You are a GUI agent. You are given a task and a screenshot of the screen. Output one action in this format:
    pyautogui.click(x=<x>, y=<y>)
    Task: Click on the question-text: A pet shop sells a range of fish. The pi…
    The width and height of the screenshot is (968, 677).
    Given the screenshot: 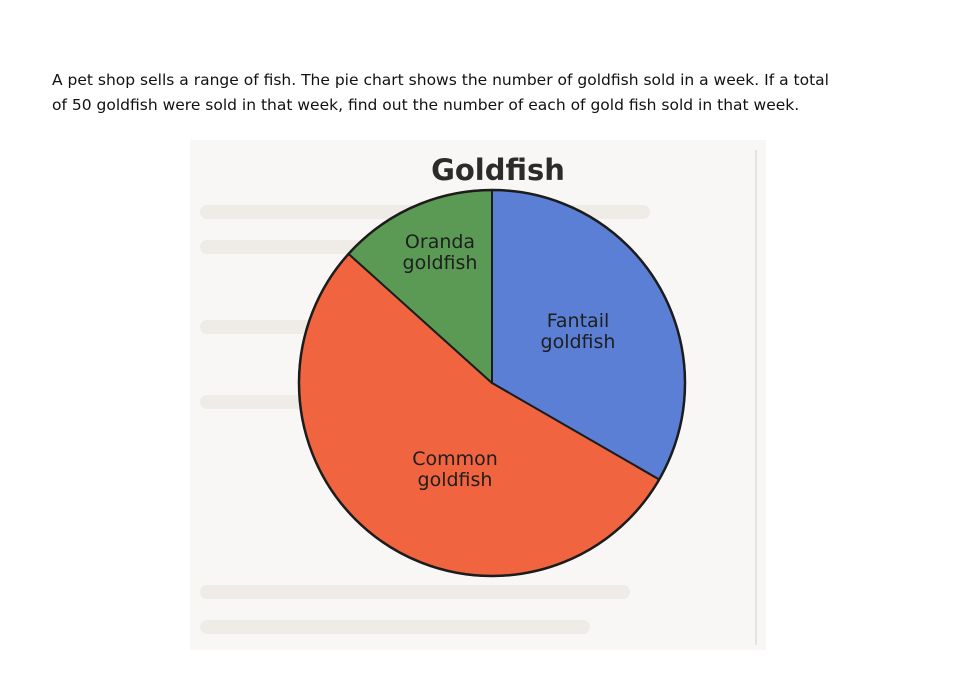 What is the action you would take?
    pyautogui.click(x=492, y=93)
    